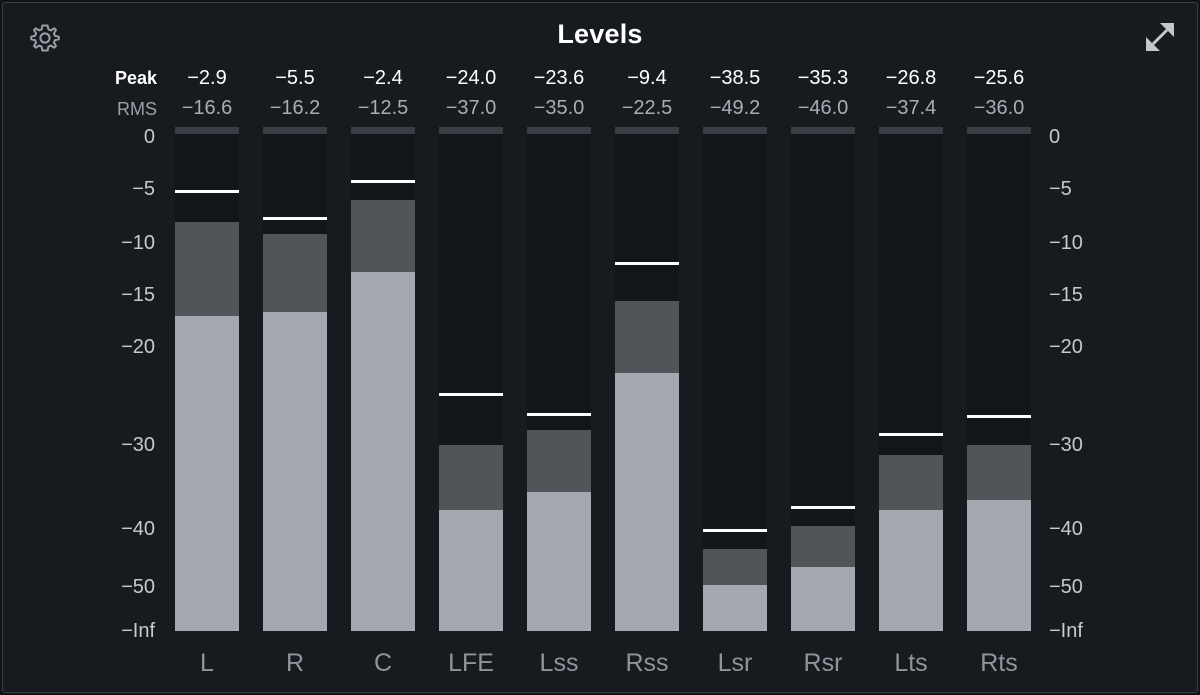 Image resolution: width=1200 pixels, height=695 pixels. Describe the element at coordinates (383, 663) in the screenshot. I see `channel-name-c: C` at that location.